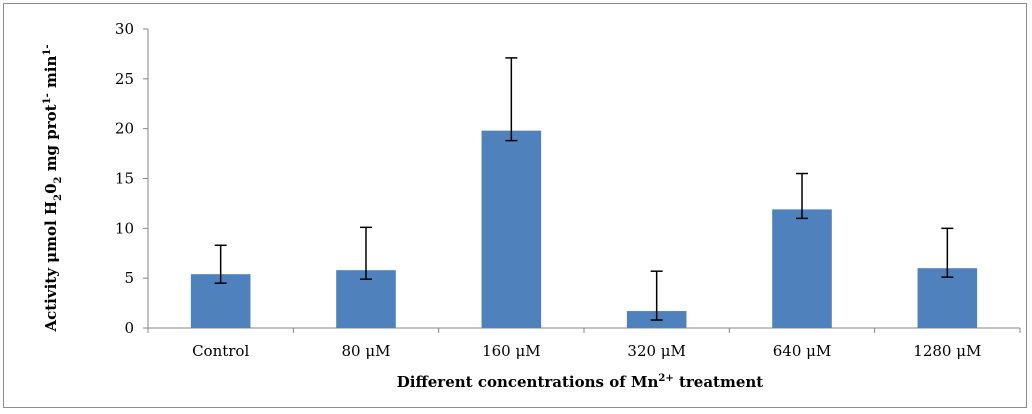  Describe the element at coordinates (129, 328) in the screenshot. I see `y-tick-label: 0` at that location.